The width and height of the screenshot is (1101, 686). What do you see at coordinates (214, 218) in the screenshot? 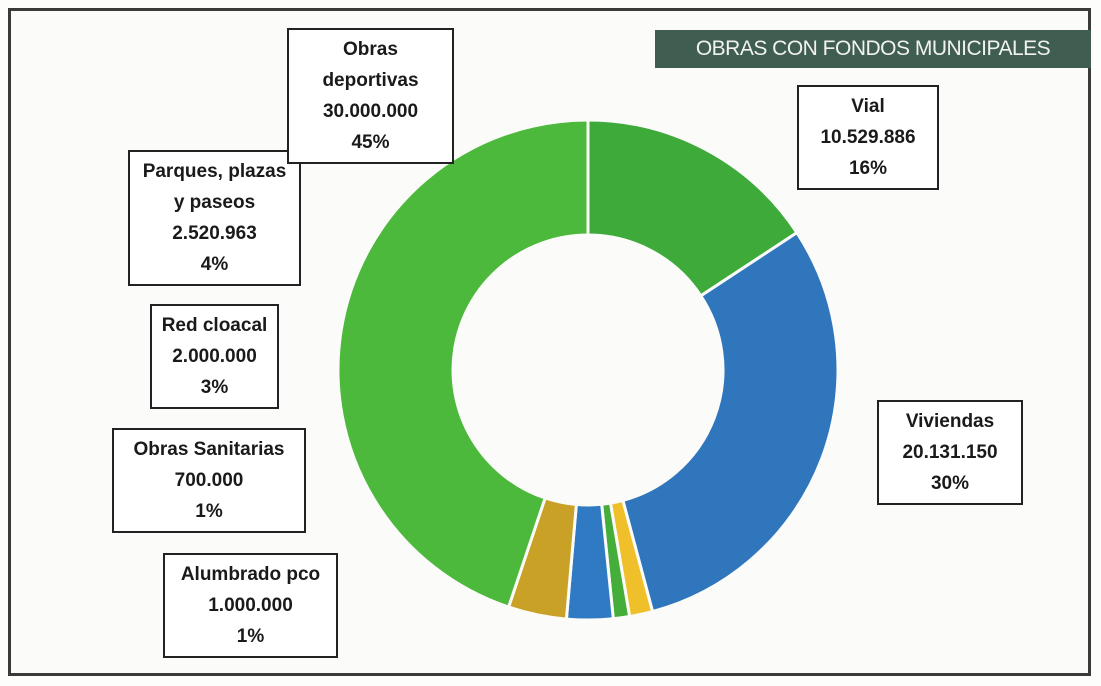
I see `data-label-box: Parques, plazas y paseos 2.520.963 4%` at bounding box center [214, 218].